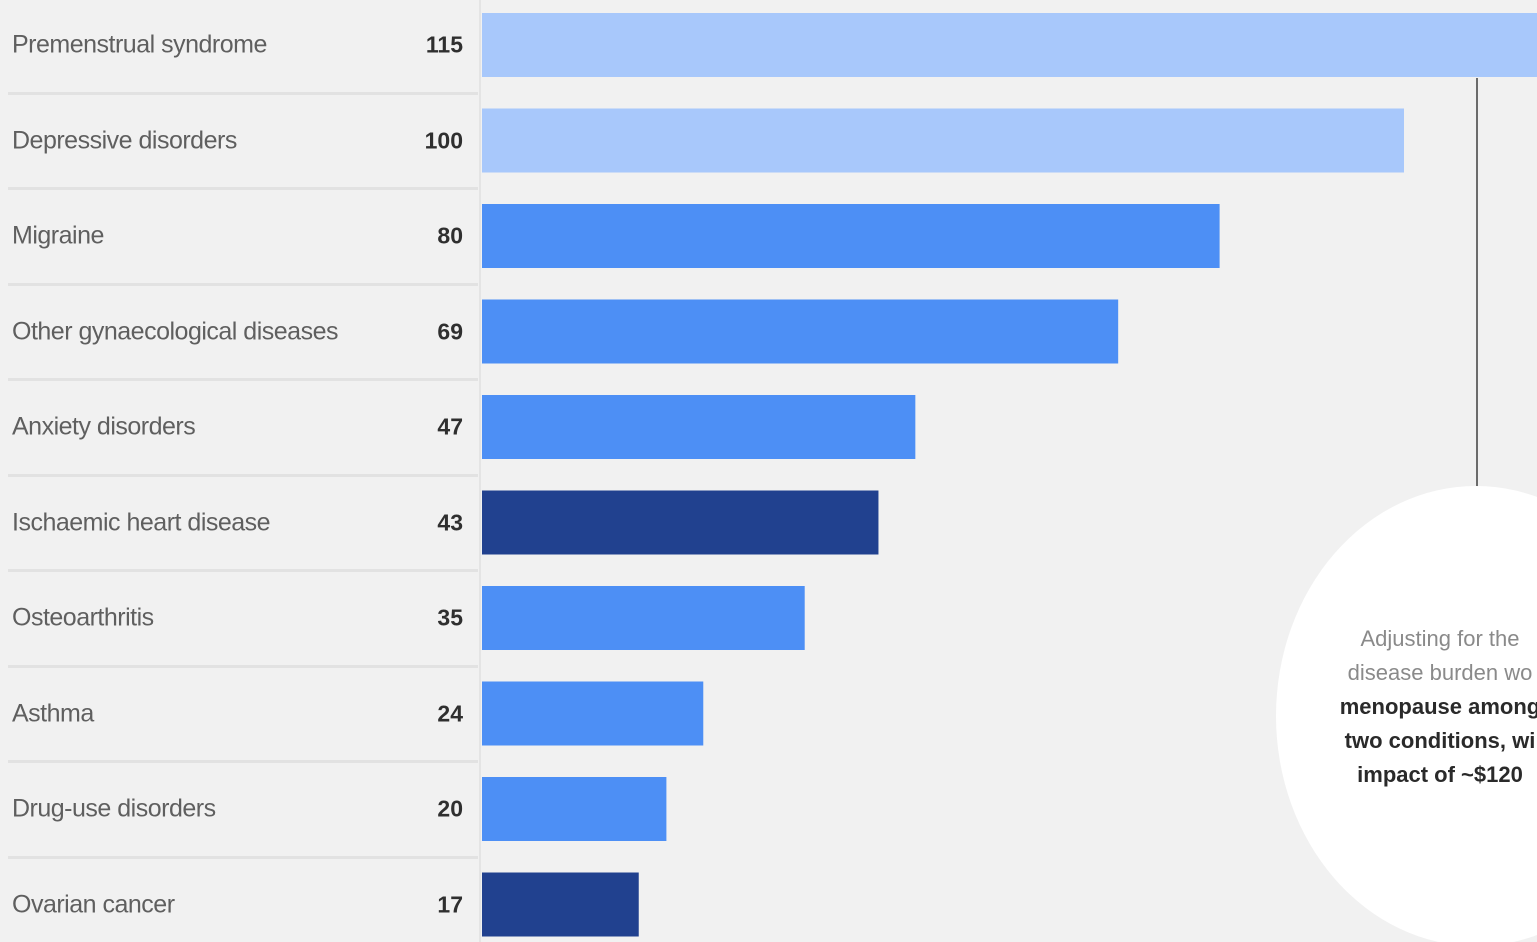  What do you see at coordinates (124, 140) in the screenshot?
I see `category-label: Depressive disorders` at bounding box center [124, 140].